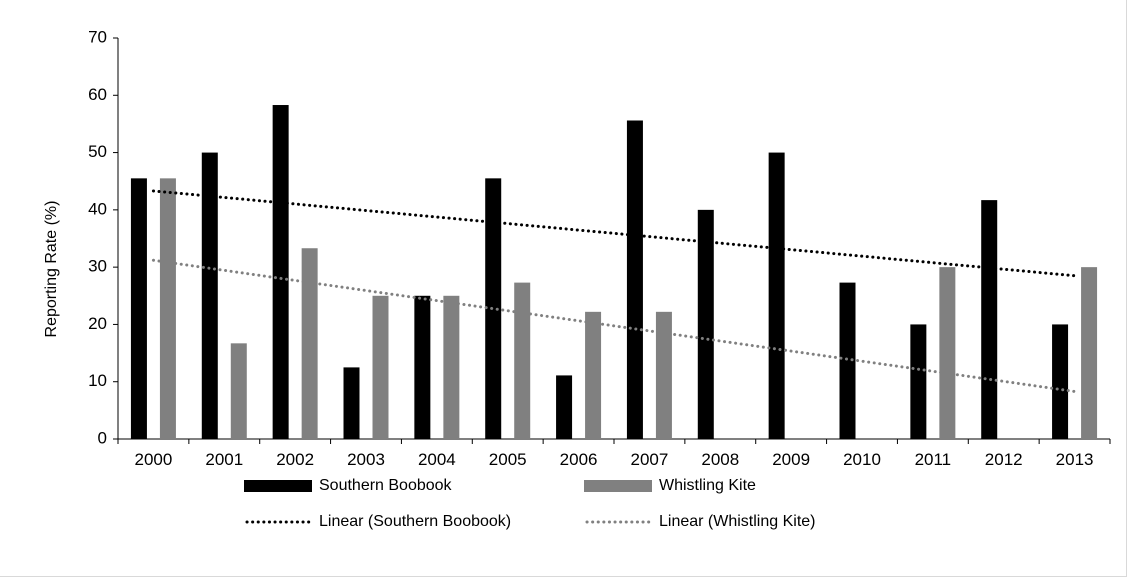 The height and width of the screenshot is (578, 1128). I want to click on x-tick-label: 2002, so click(295, 459).